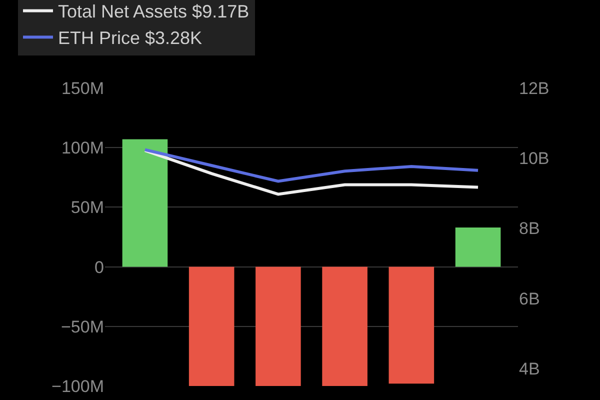 This screenshot has height=400, width=600. Describe the element at coordinates (154, 12) in the screenshot. I see `legend-label: Total Net Assets $9.17B` at that location.